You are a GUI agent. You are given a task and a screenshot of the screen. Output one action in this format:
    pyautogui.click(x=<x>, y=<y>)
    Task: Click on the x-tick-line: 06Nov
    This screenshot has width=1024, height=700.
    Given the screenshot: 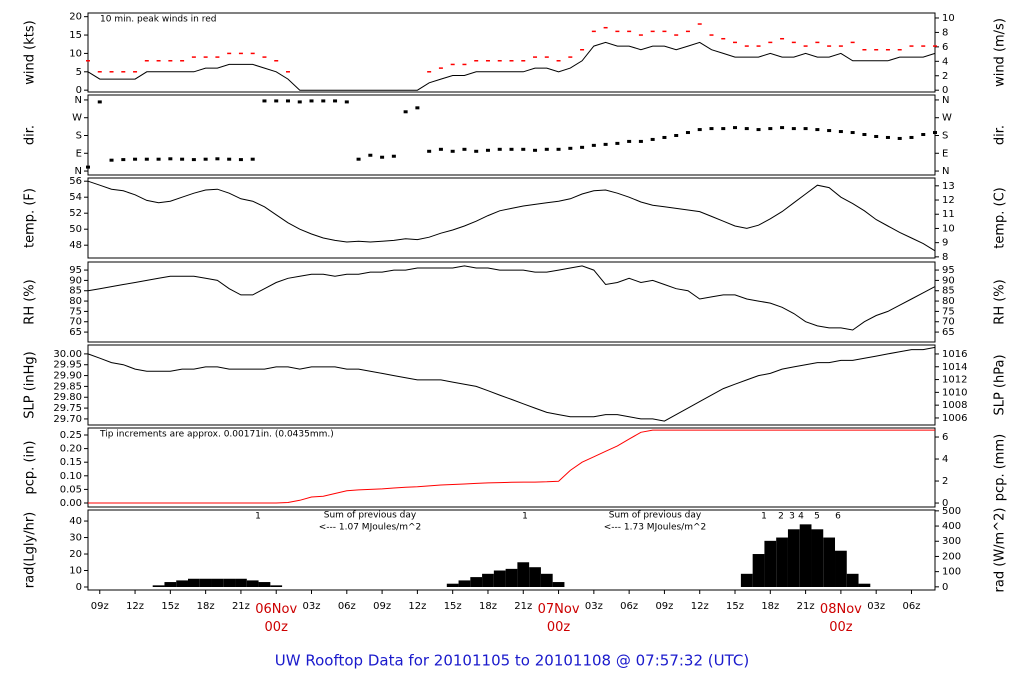 What is the action you would take?
    pyautogui.click(x=276, y=609)
    